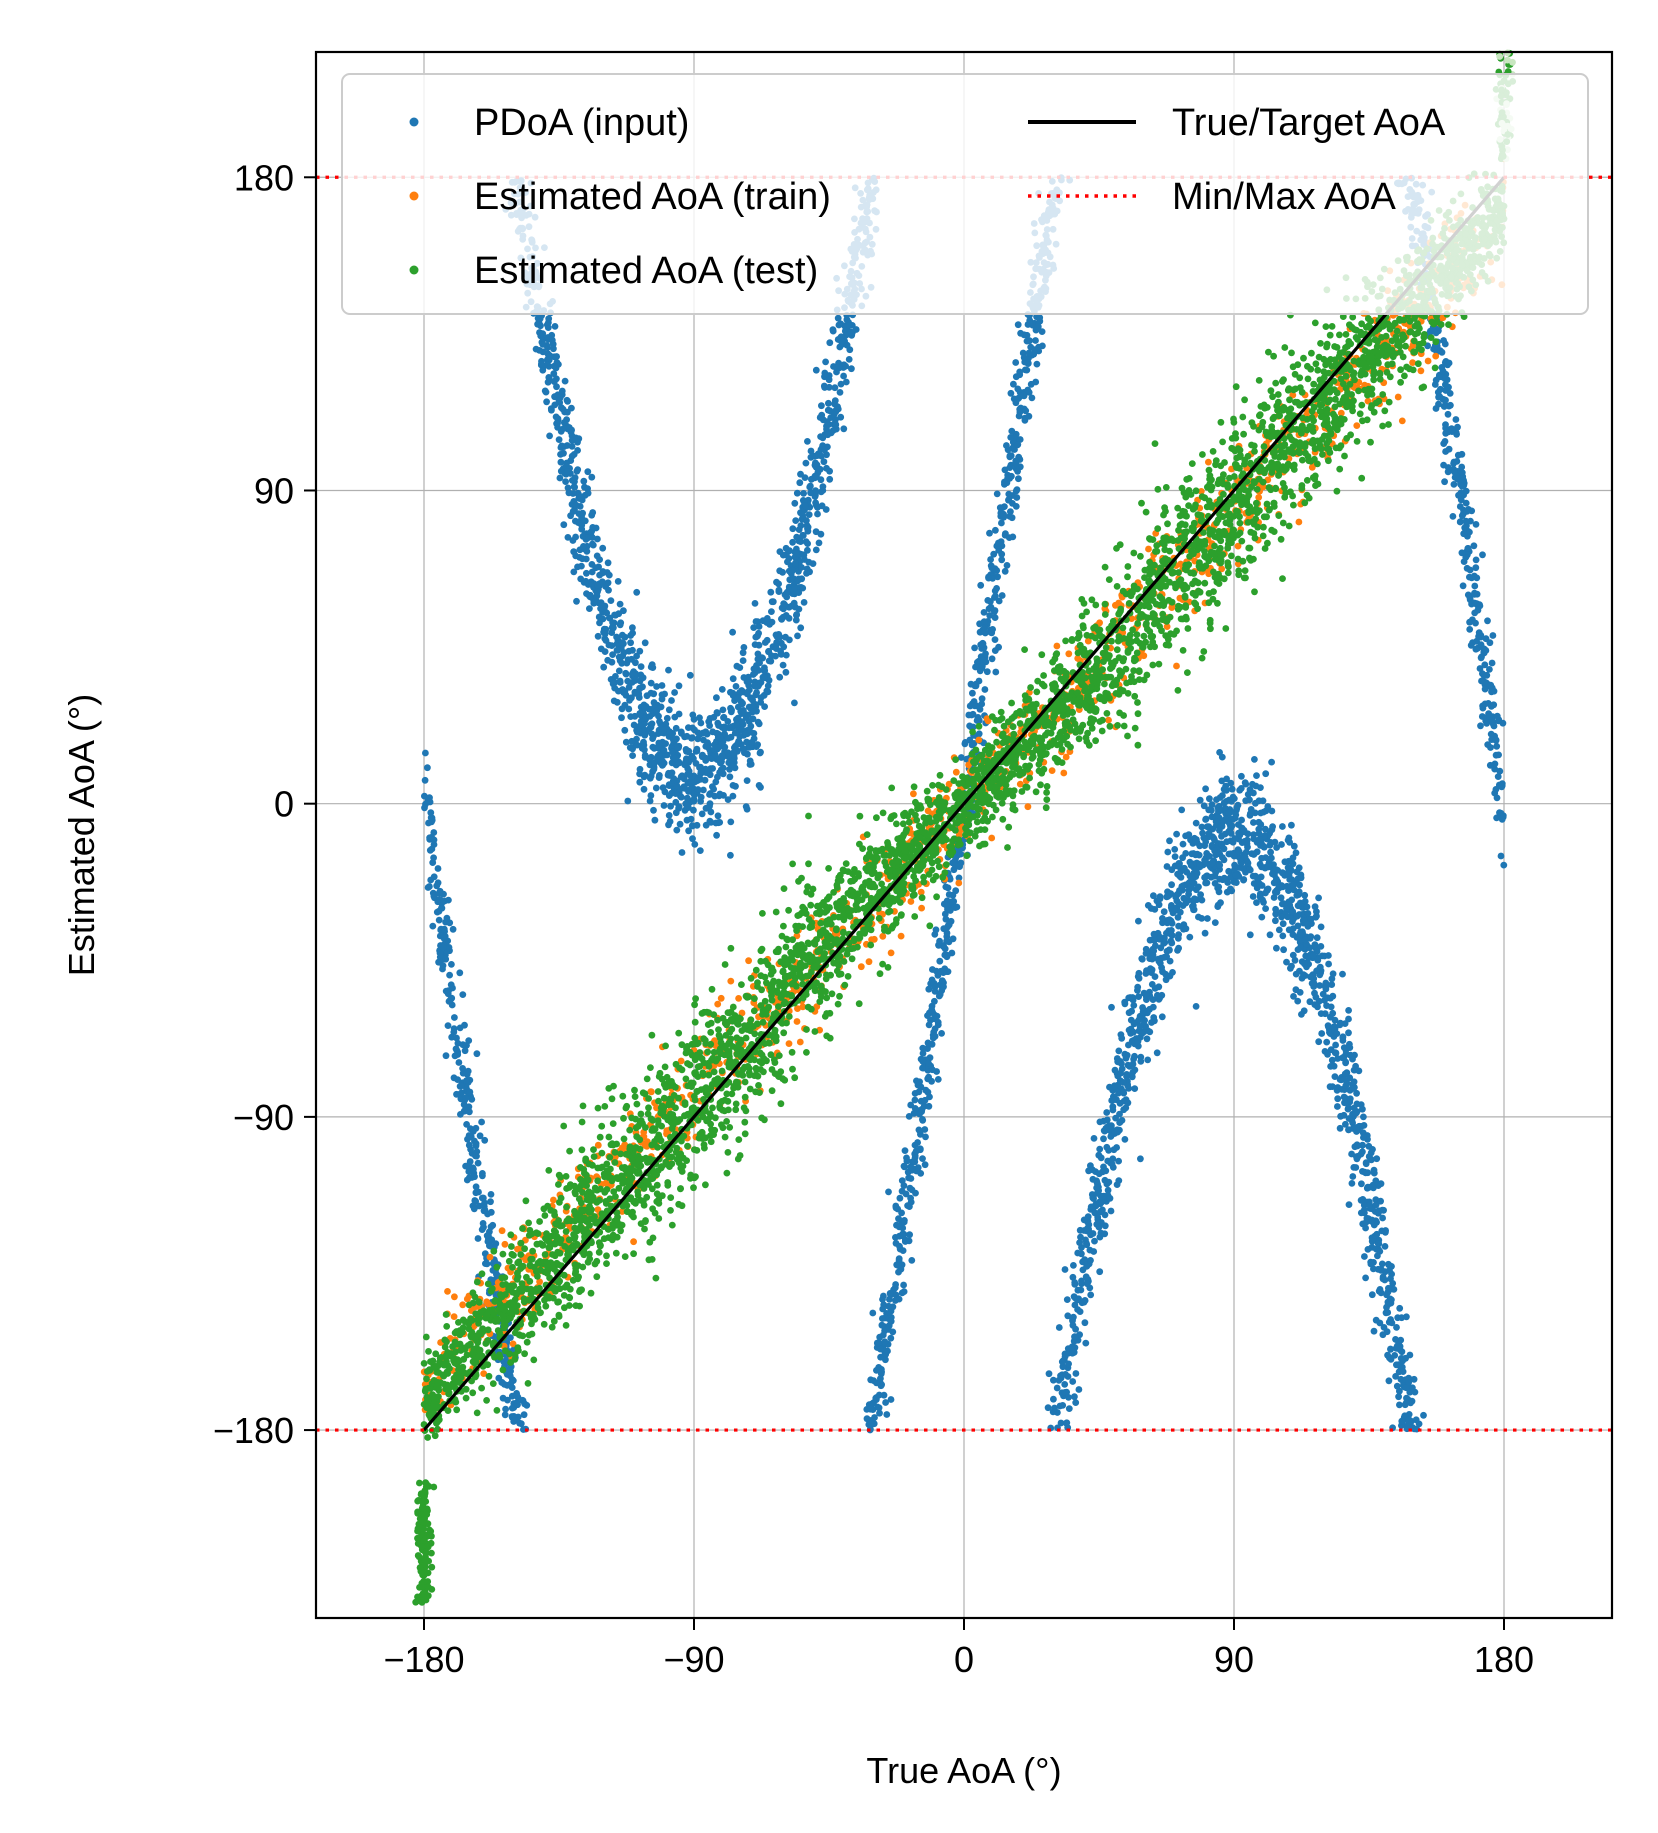 The image size is (1658, 1833). What do you see at coordinates (1176, 666) in the screenshot?
I see `train-point` at bounding box center [1176, 666].